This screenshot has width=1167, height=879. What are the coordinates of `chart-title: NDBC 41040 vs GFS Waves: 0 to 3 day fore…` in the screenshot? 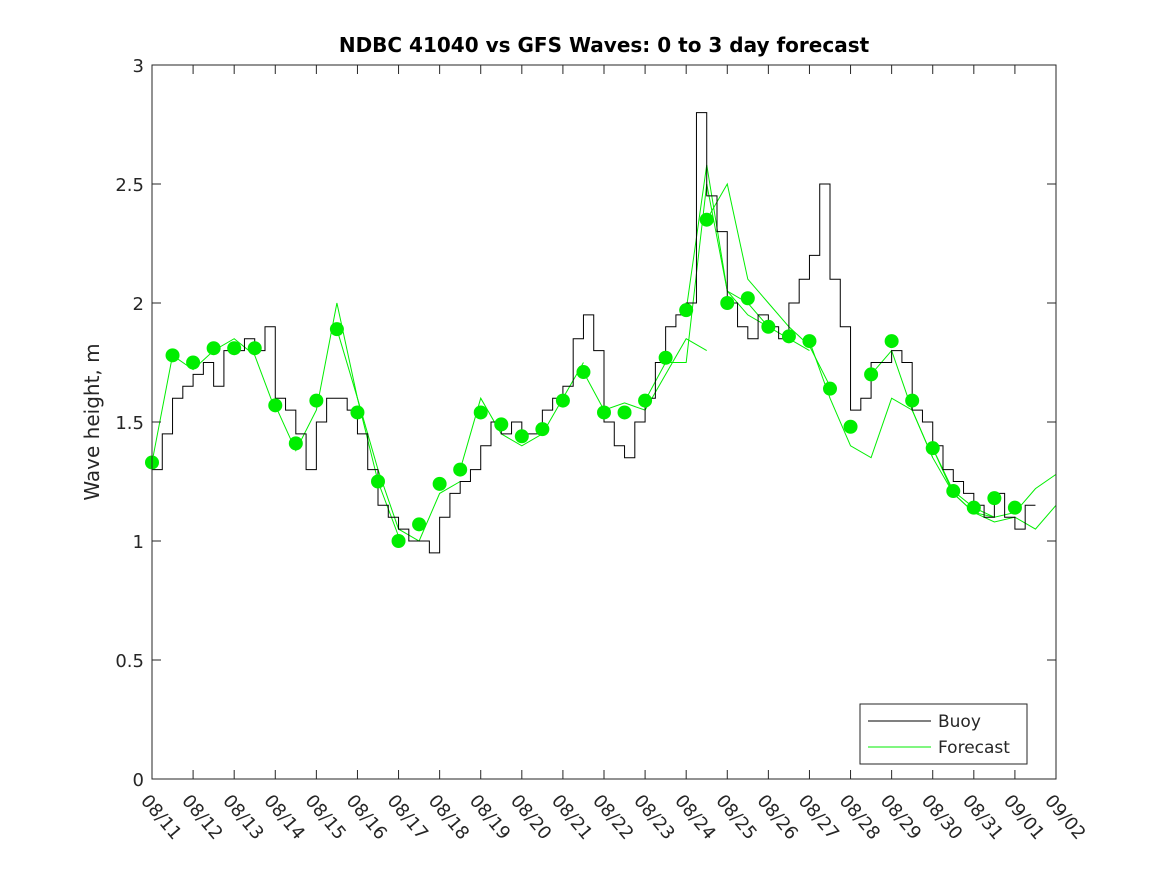 It's located at (604, 45).